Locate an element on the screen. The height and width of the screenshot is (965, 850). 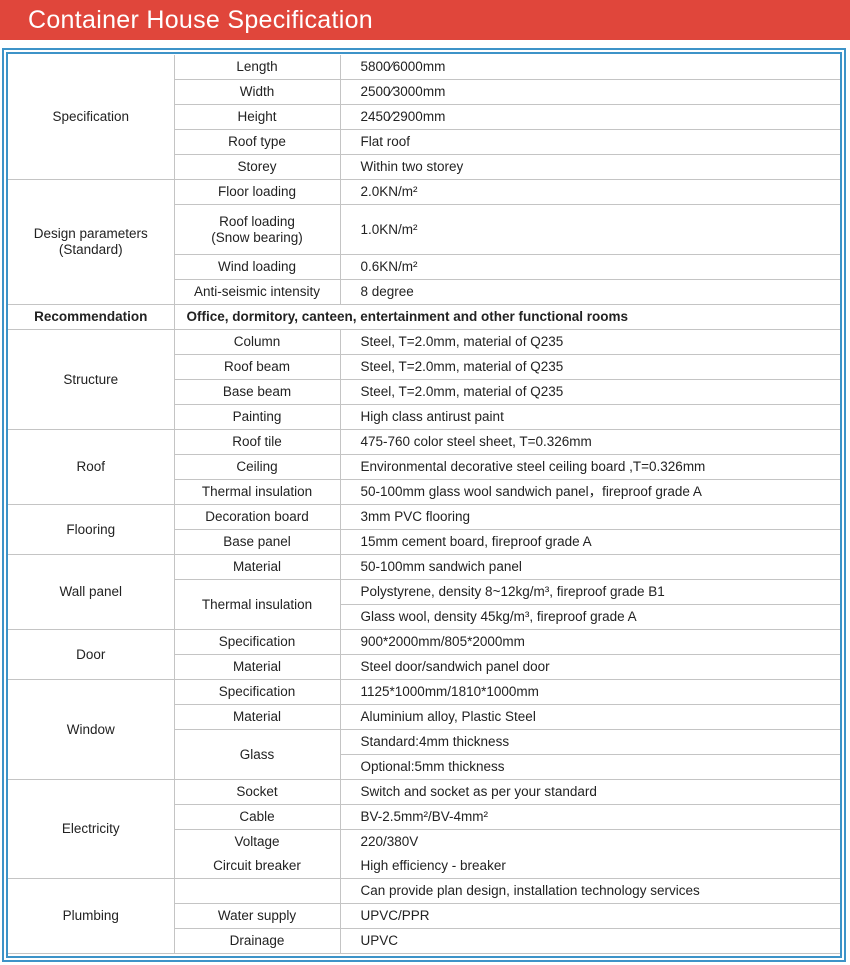
group-label: Flooring is located at coordinates (91, 529).